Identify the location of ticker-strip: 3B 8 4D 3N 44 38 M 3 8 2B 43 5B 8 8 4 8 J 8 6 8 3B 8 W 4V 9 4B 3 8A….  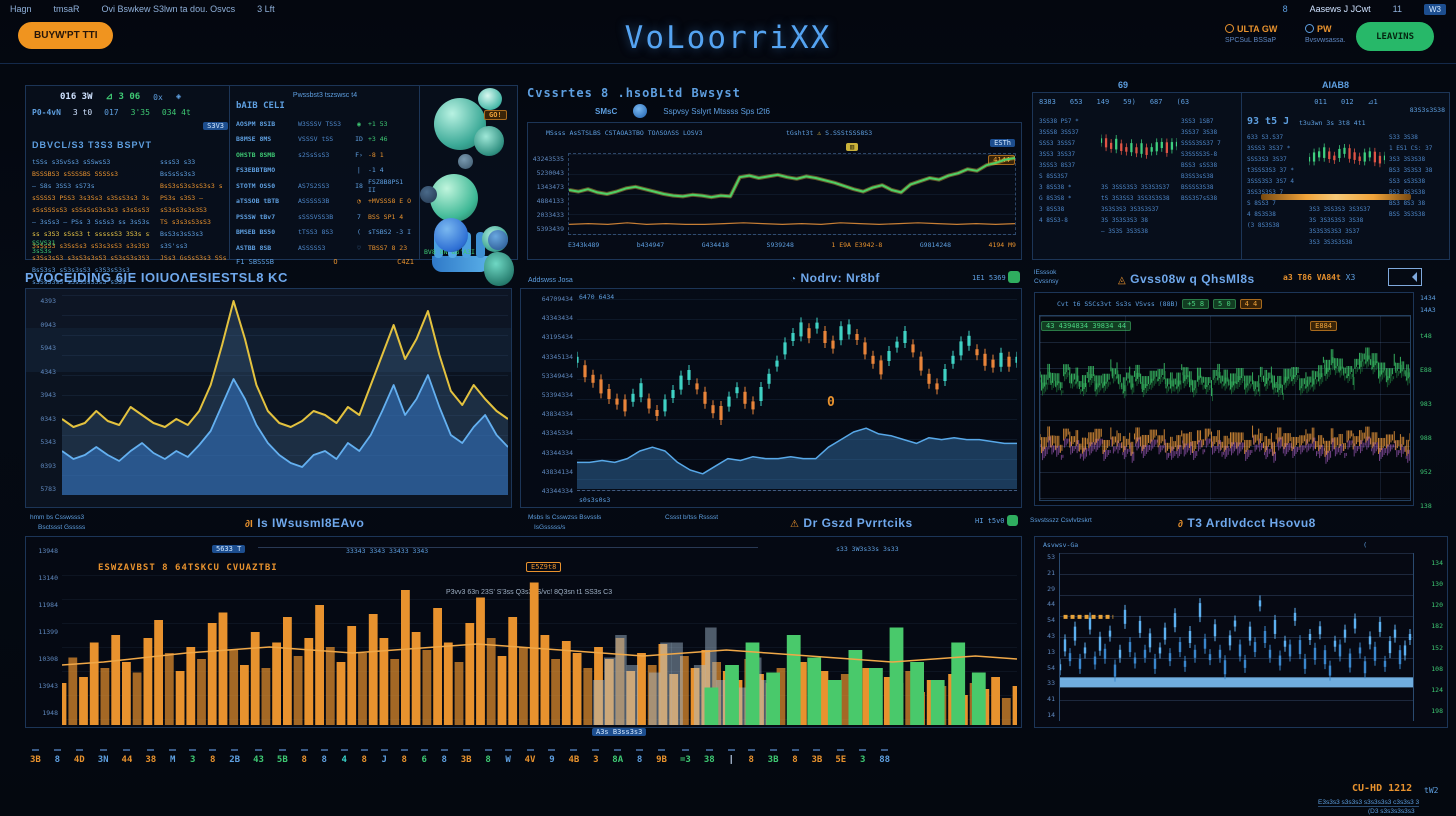
(730, 751).